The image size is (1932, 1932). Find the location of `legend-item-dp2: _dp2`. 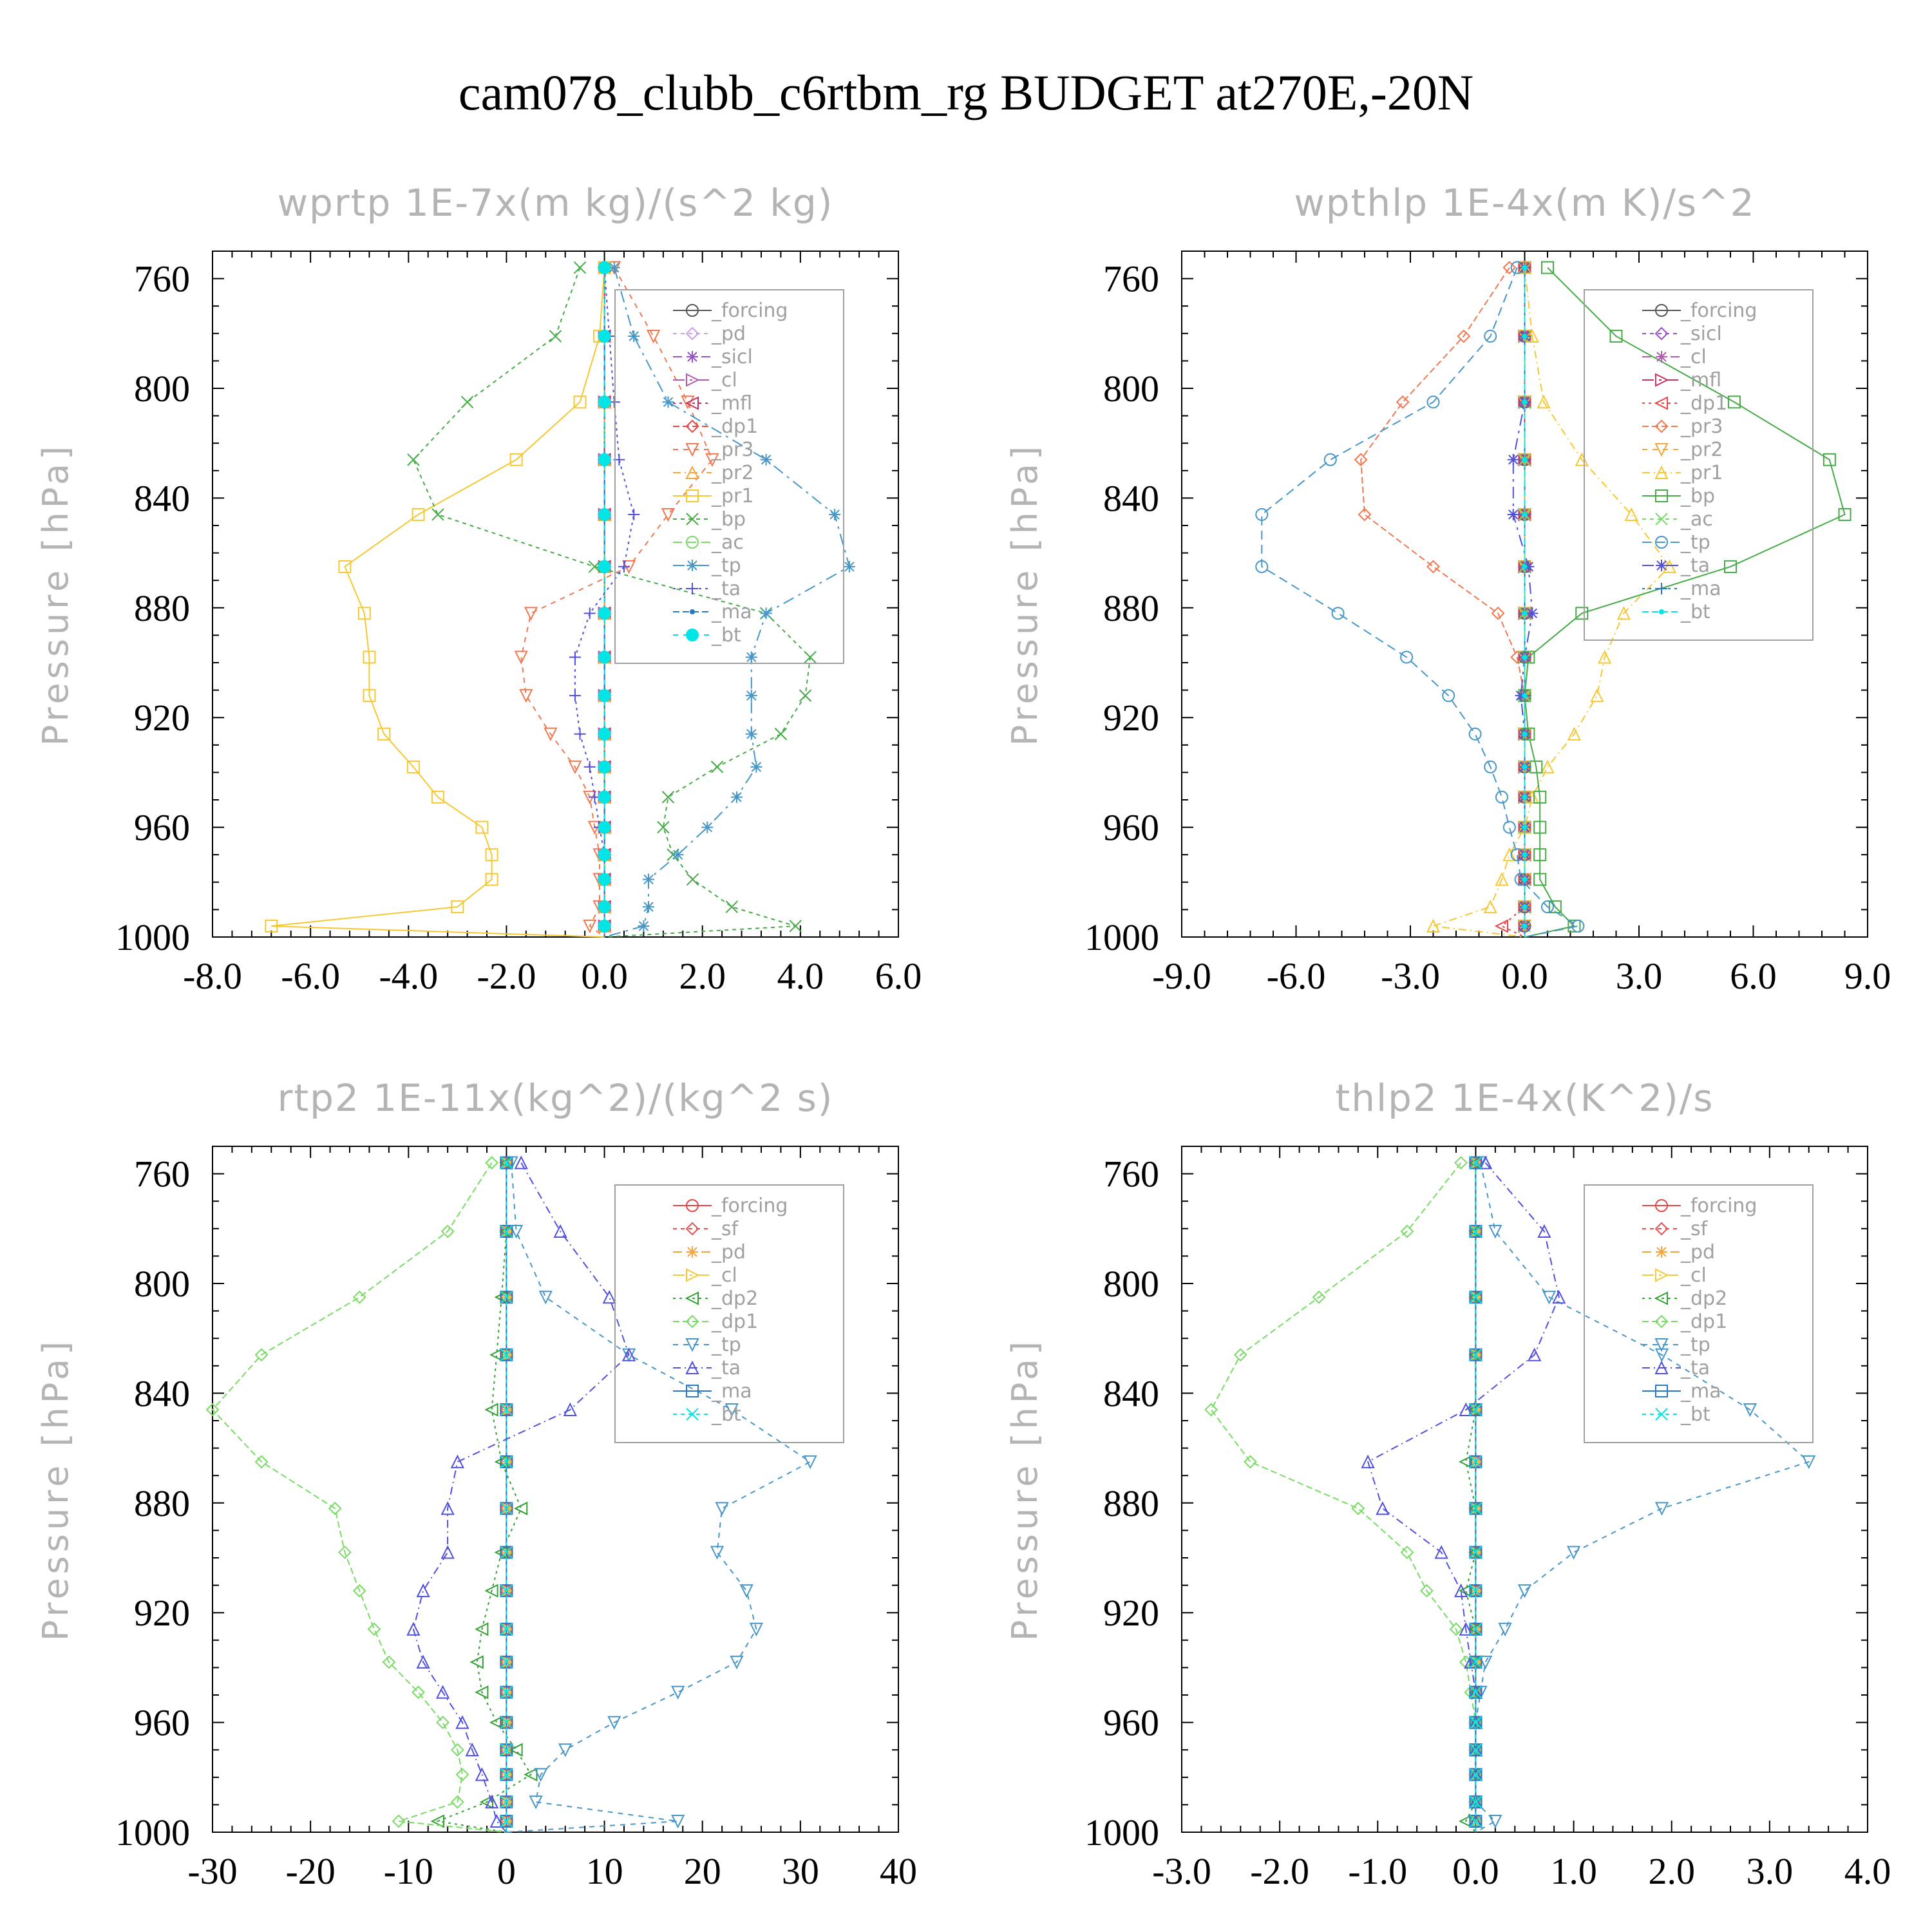

legend-item-dp2: _dp2 is located at coordinates (716, 1298).